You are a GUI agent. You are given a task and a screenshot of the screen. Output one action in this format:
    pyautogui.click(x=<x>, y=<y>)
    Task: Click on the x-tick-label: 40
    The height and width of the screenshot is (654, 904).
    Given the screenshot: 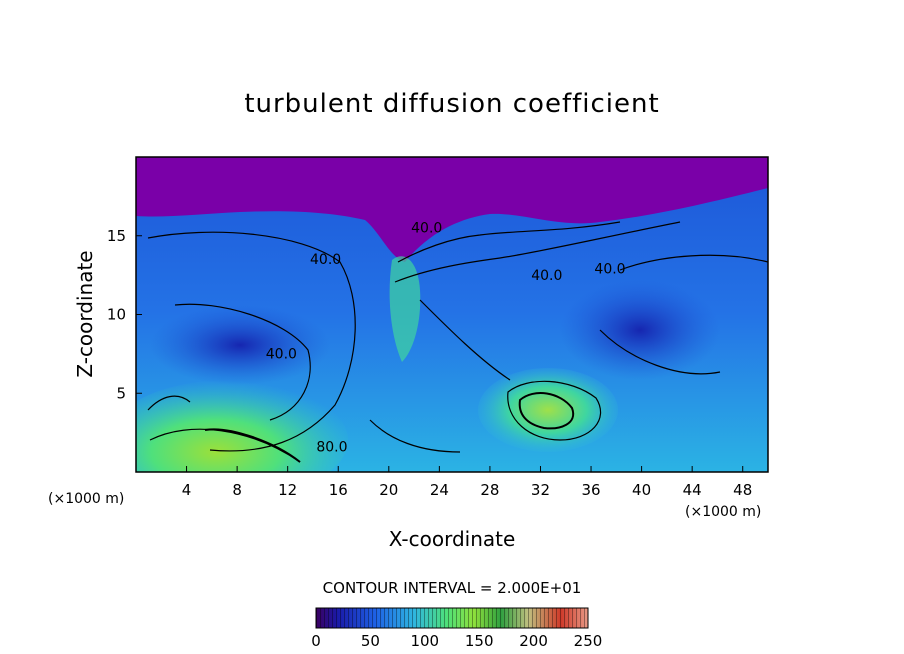 What is the action you would take?
    pyautogui.click(x=641, y=490)
    